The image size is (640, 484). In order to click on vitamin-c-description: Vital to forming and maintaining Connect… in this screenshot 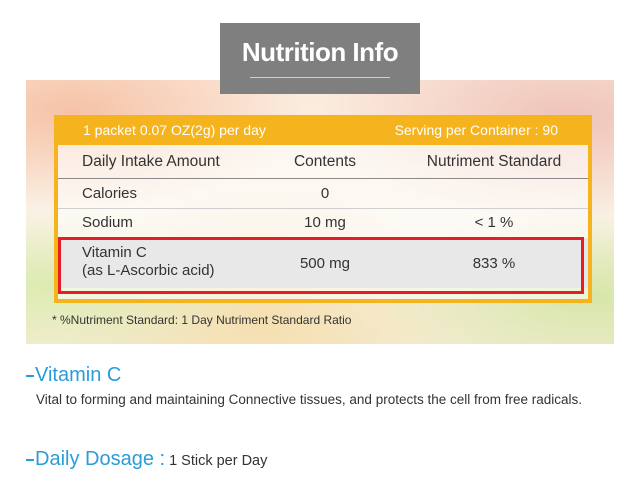, I will do `click(309, 399)`.